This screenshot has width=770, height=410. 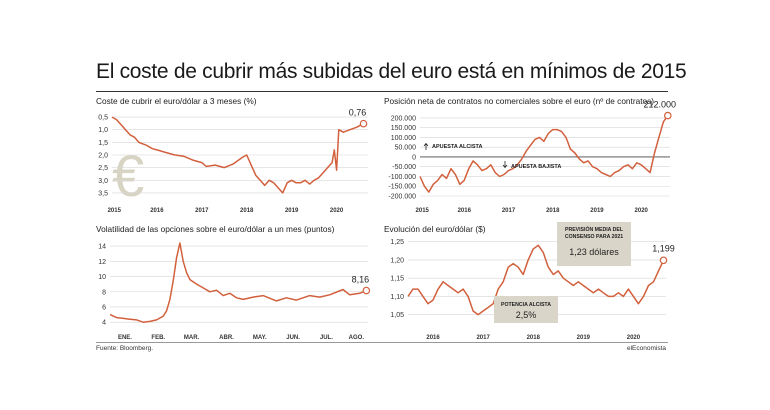 What do you see at coordinates (402, 177) in the screenshot?
I see `y-tick-label: -100.000` at bounding box center [402, 177].